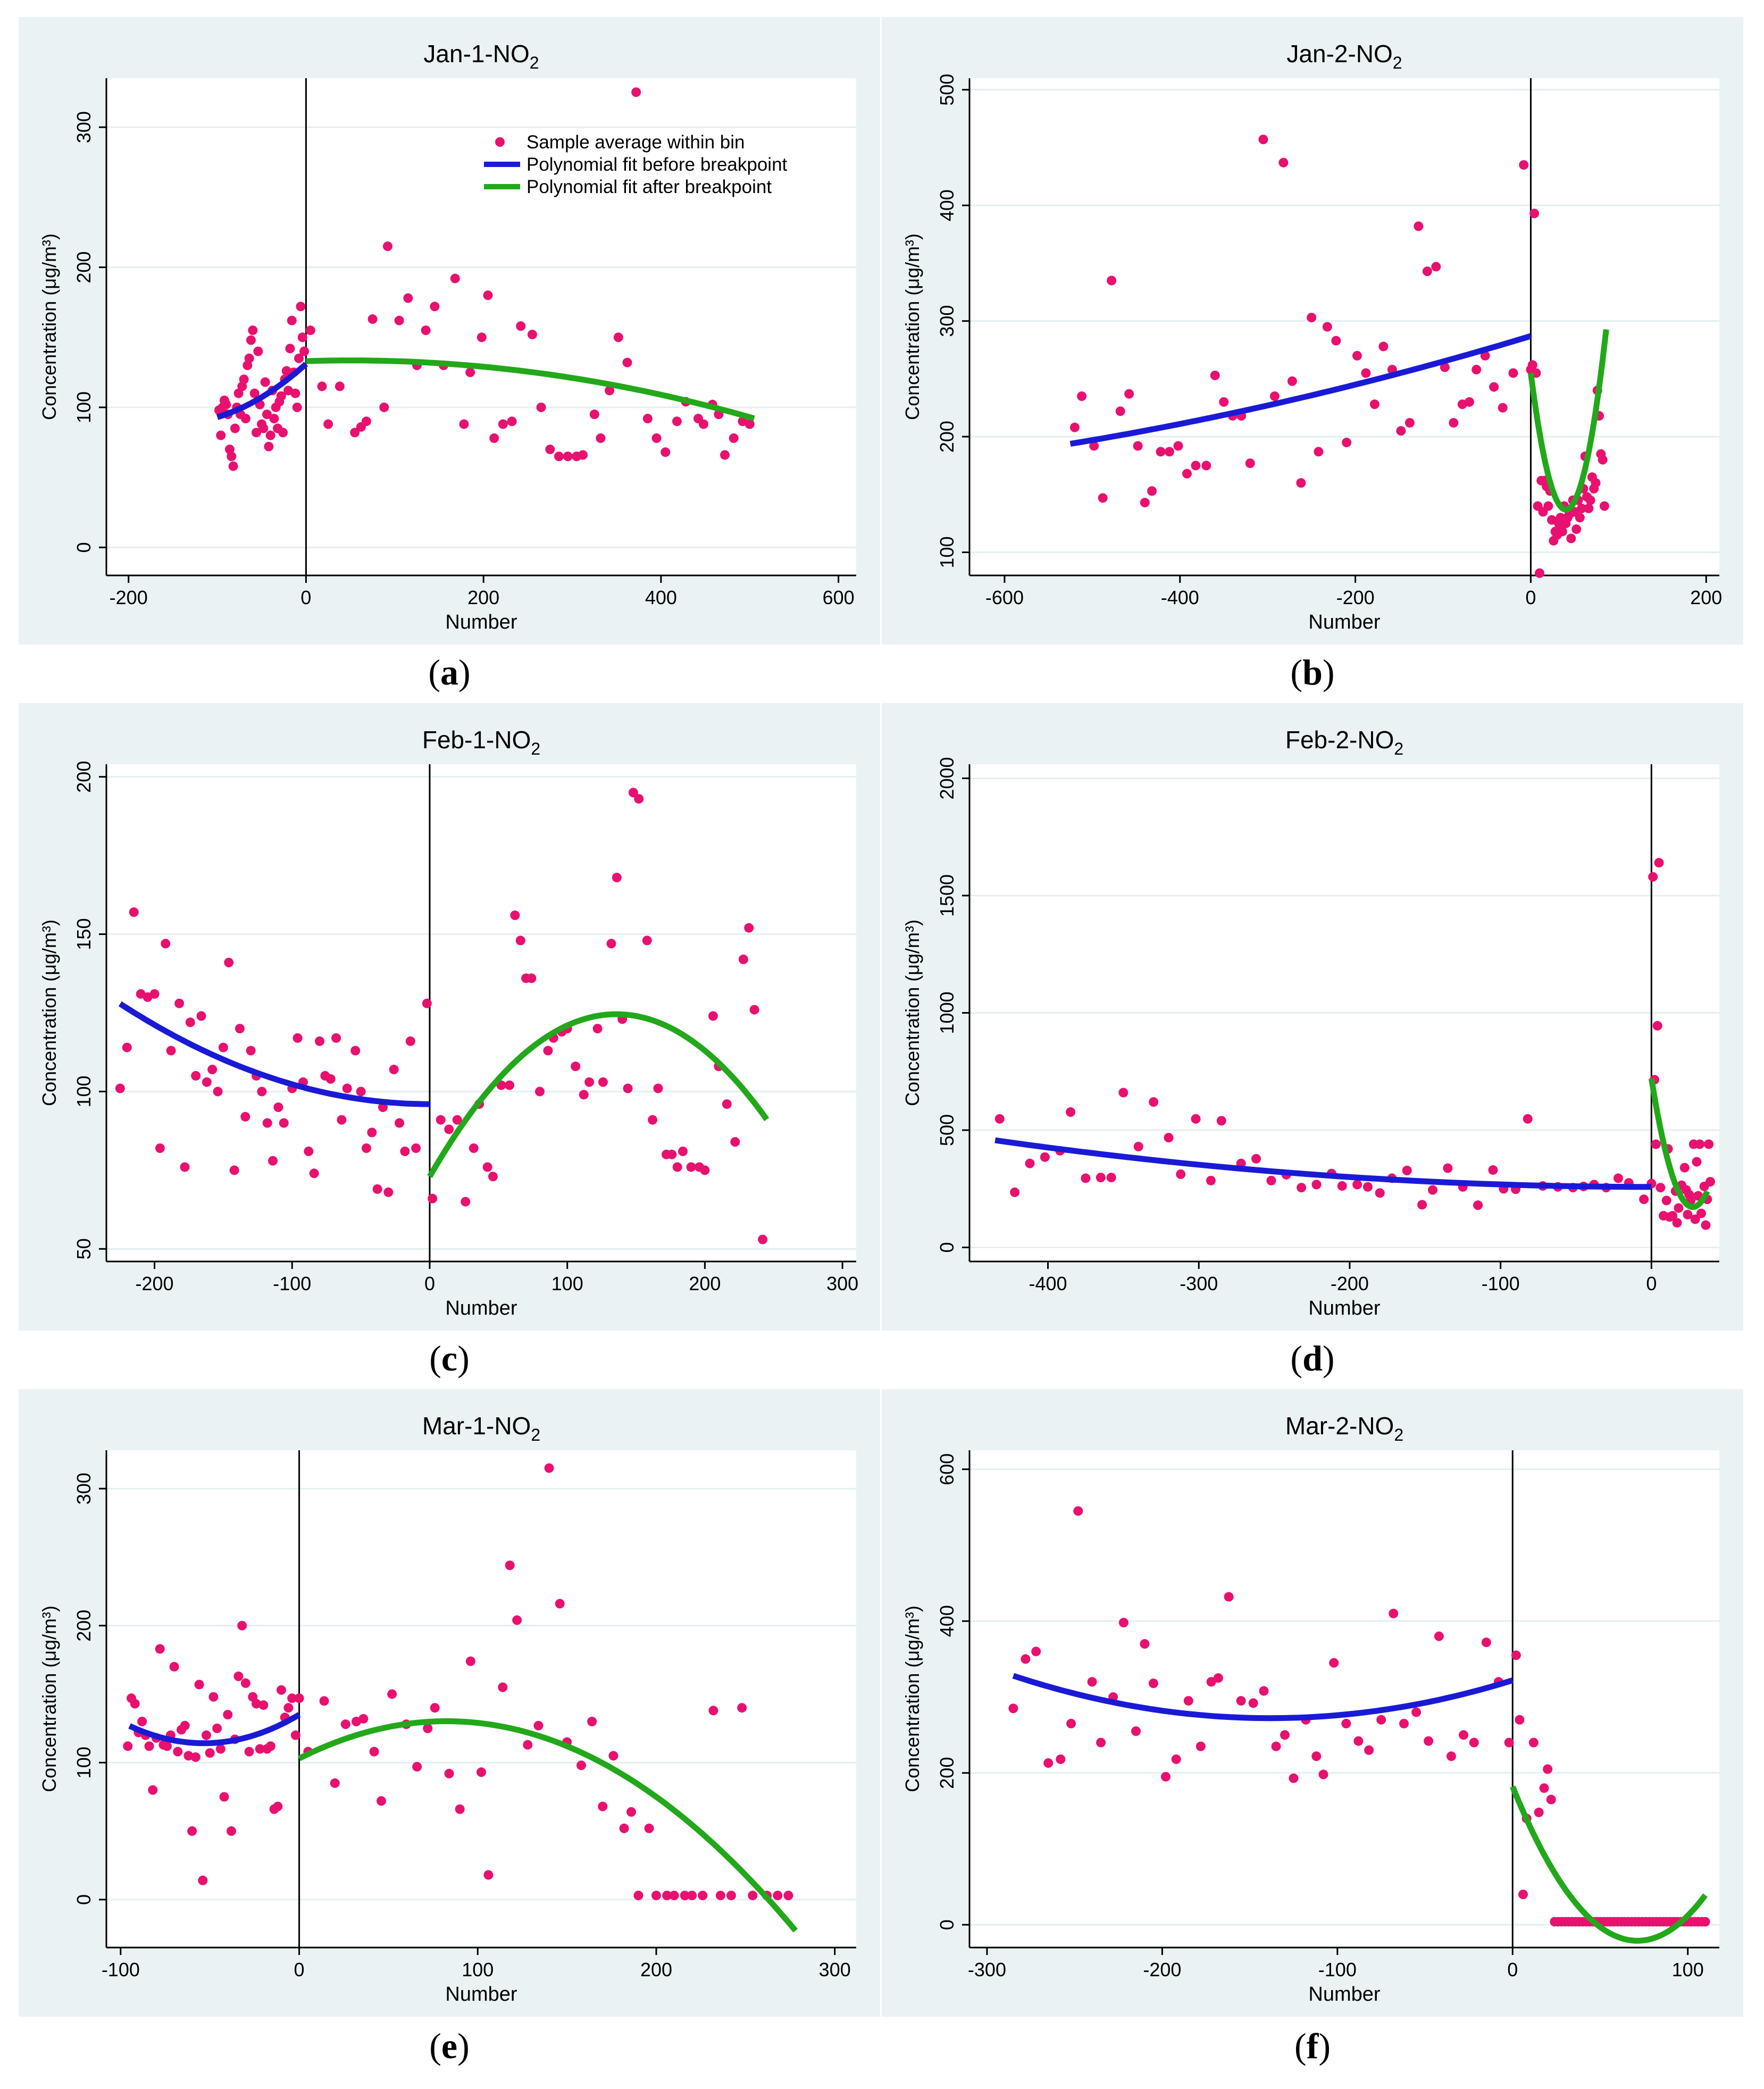 The height and width of the screenshot is (2089, 1764). Describe the element at coordinates (1313, 672) in the screenshot. I see `caption-letter-b: b` at that location.